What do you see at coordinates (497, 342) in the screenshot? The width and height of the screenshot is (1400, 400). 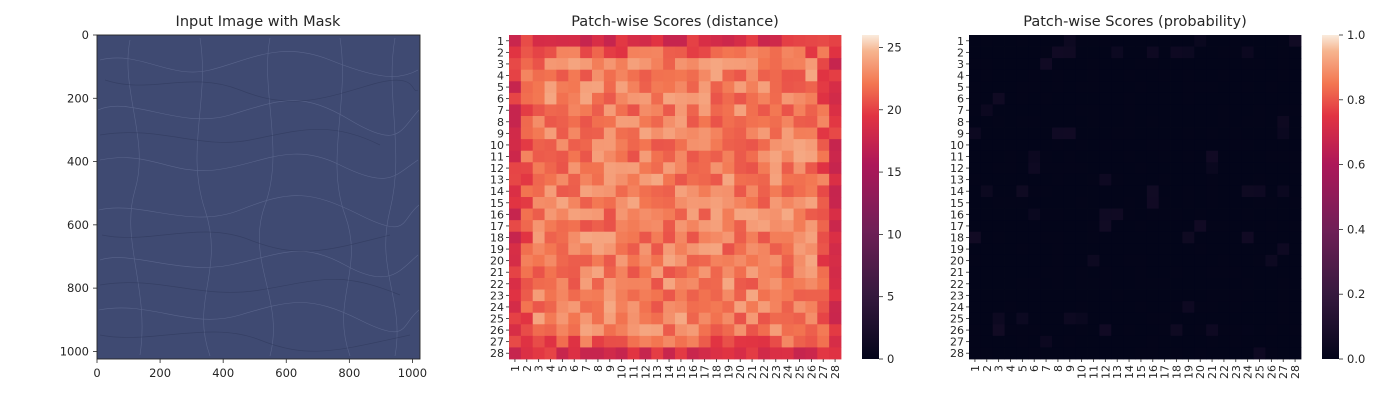 I see `row-tick-label: 27` at bounding box center [497, 342].